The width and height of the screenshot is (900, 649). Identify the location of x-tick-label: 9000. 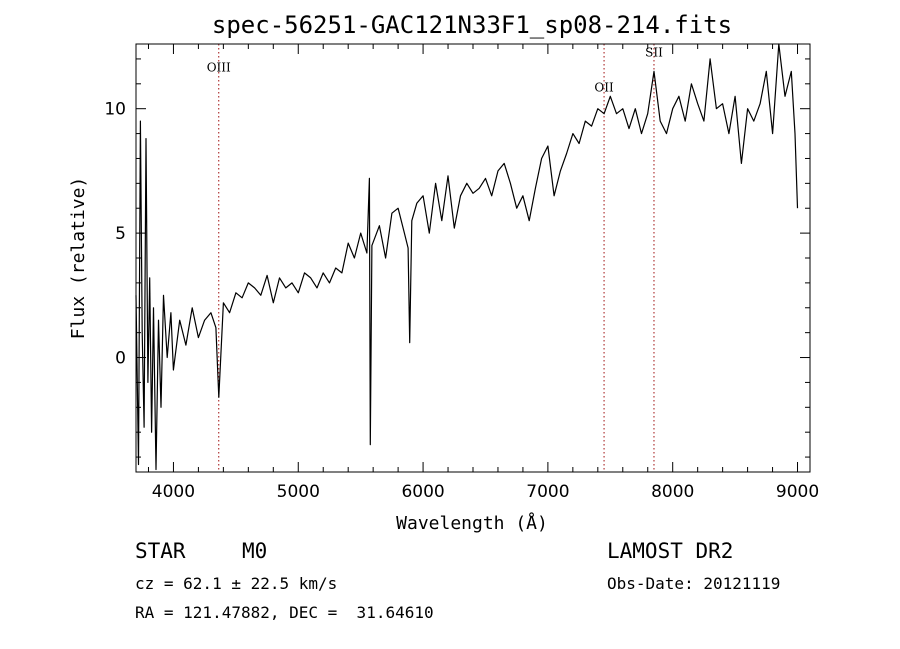
(797, 492).